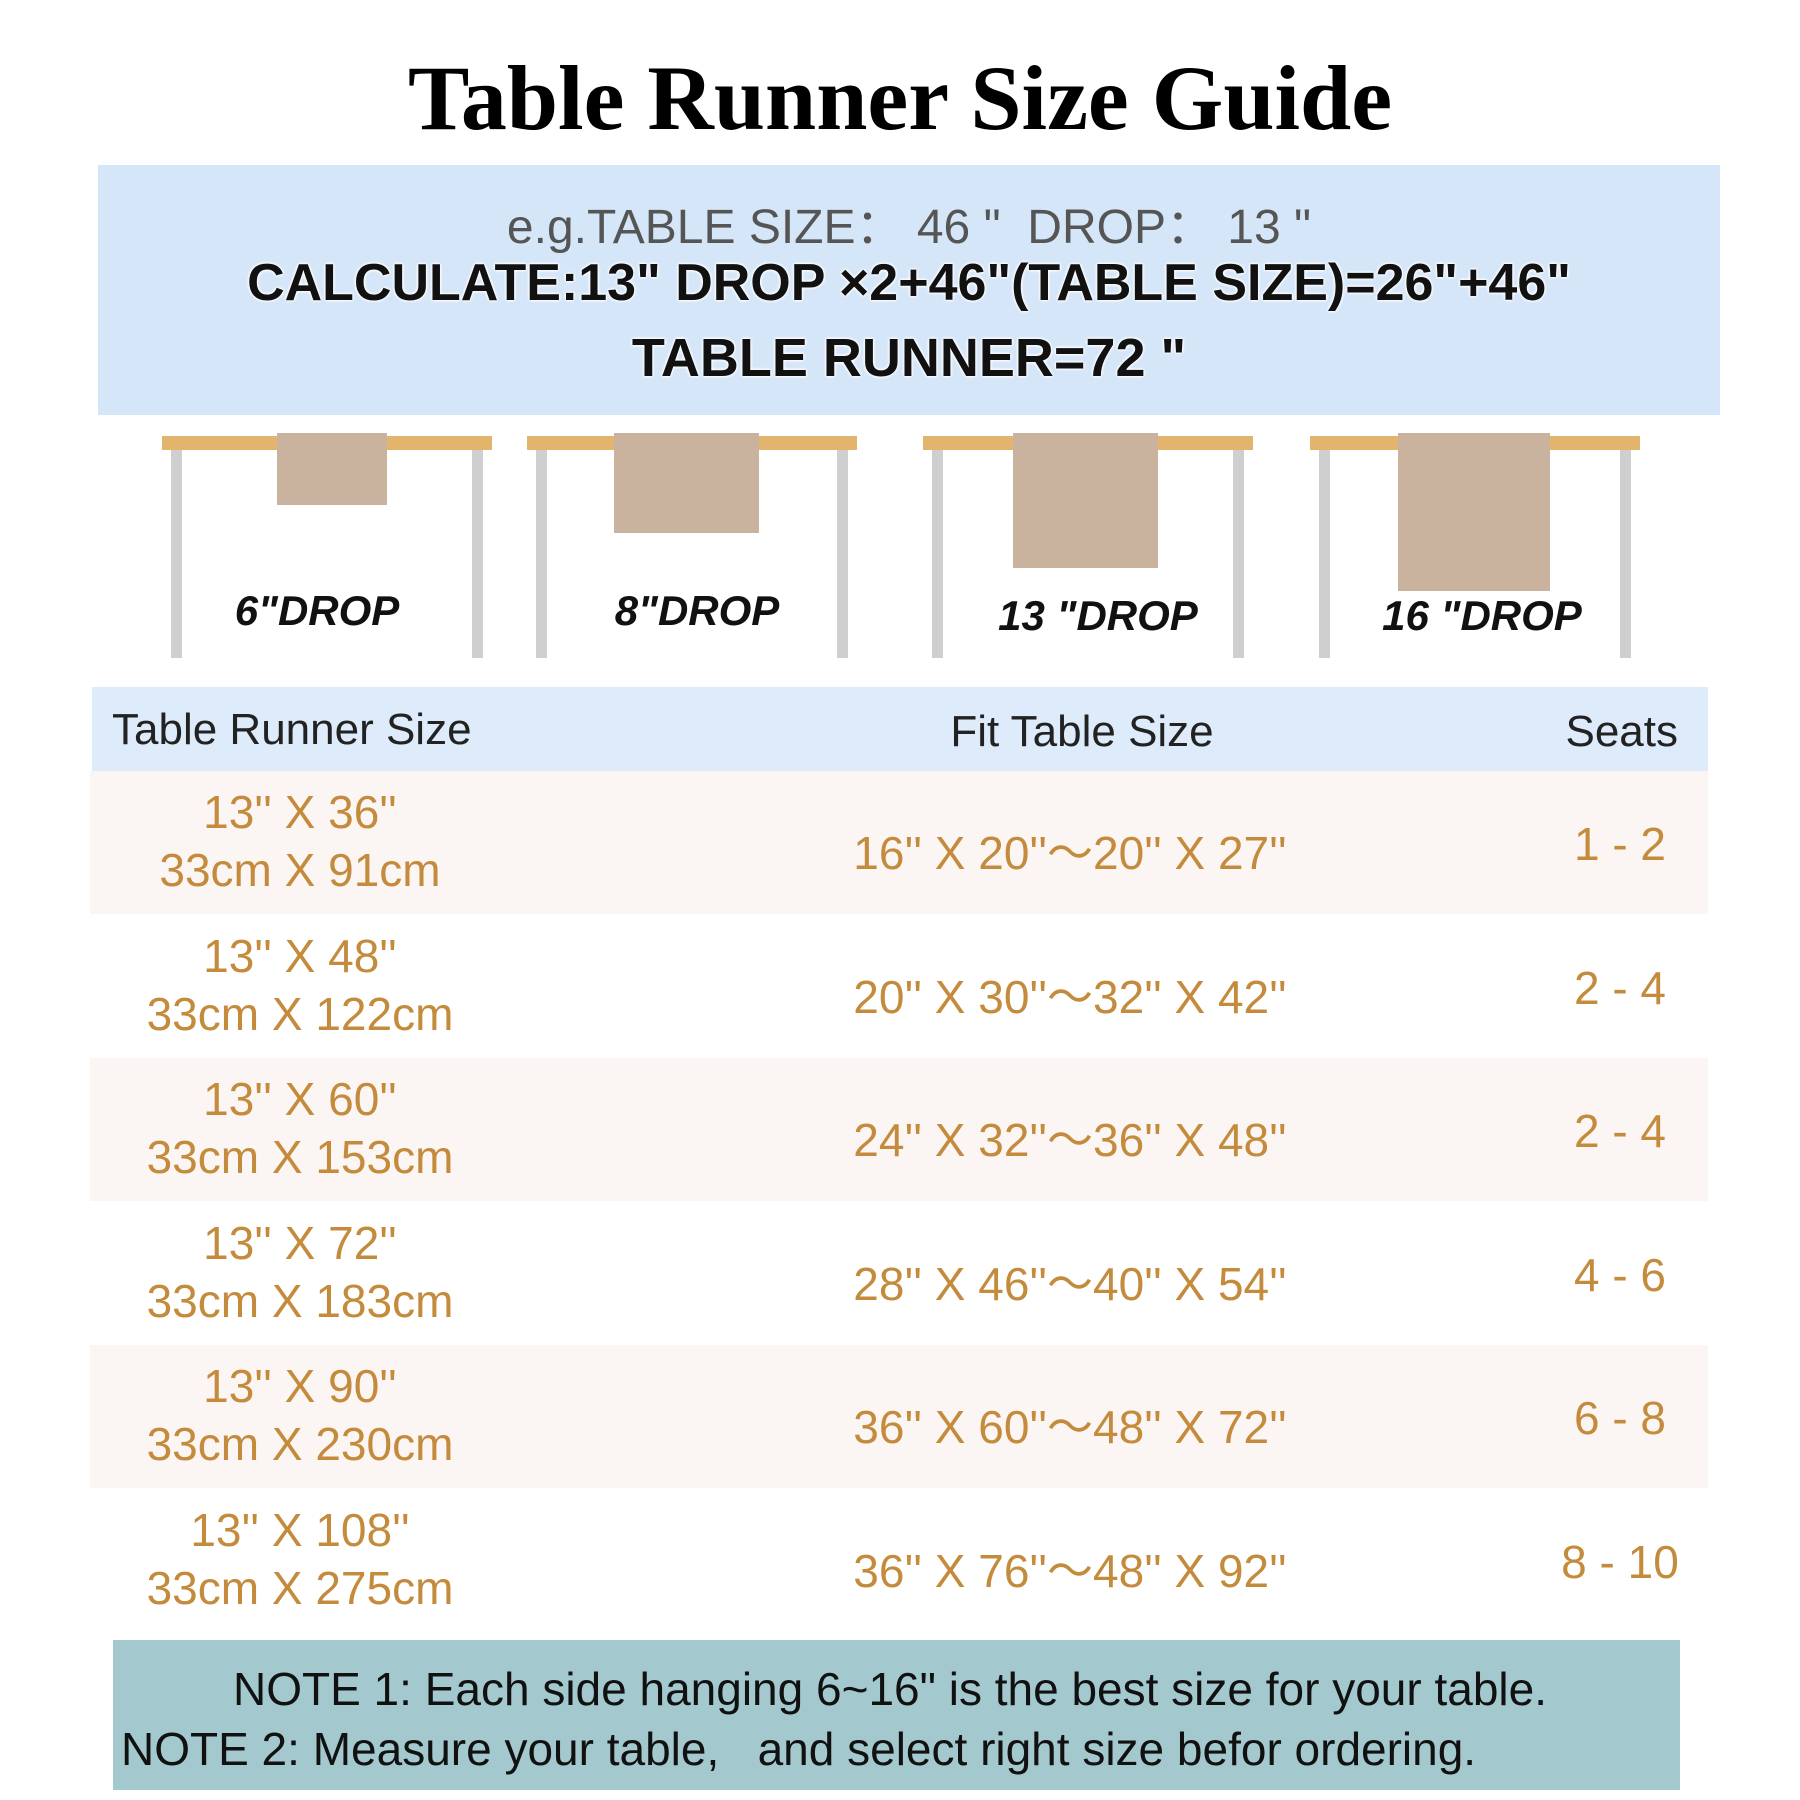 Image resolution: width=1800 pixels, height=1800 pixels. I want to click on fit-table-size: 16'' X 20''～20'' X 27'', so click(1070, 853).